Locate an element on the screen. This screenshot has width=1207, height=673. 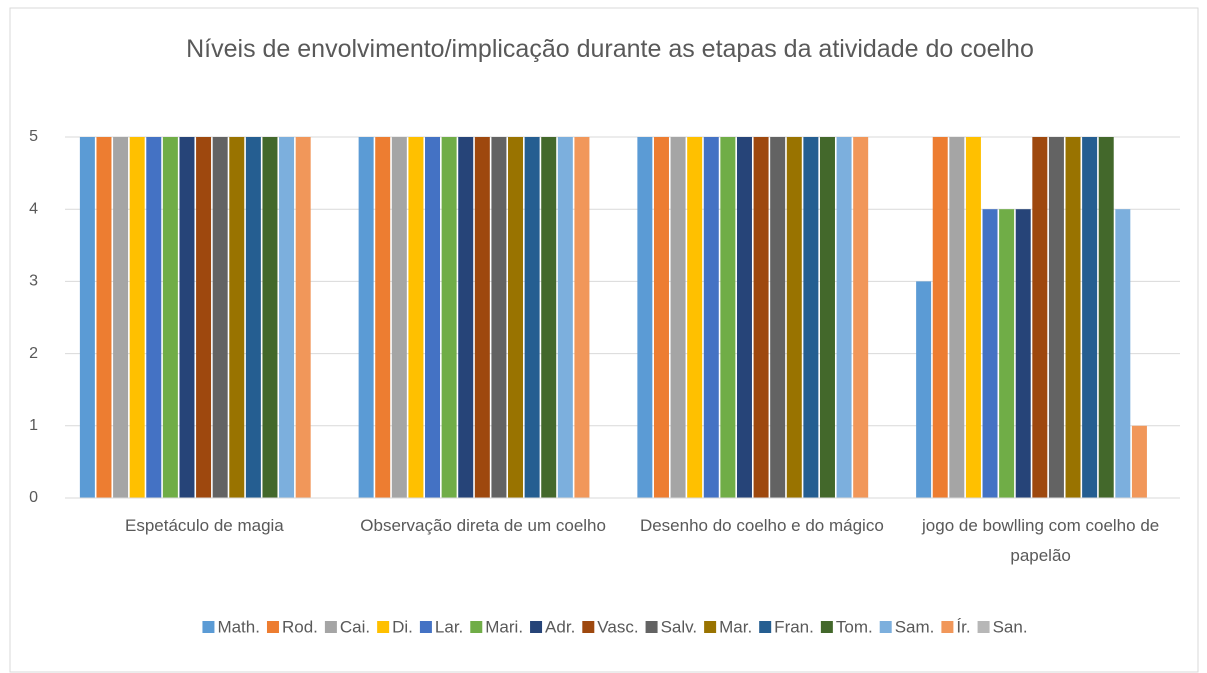
legend-label: Lar. is located at coordinates (449, 626).